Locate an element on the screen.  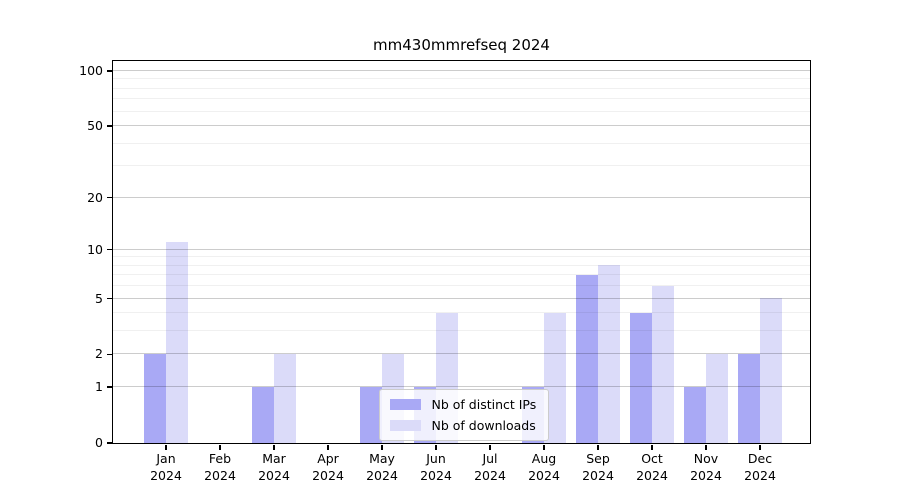
bar-nb-of-downloads-oct is located at coordinates (662, 364).